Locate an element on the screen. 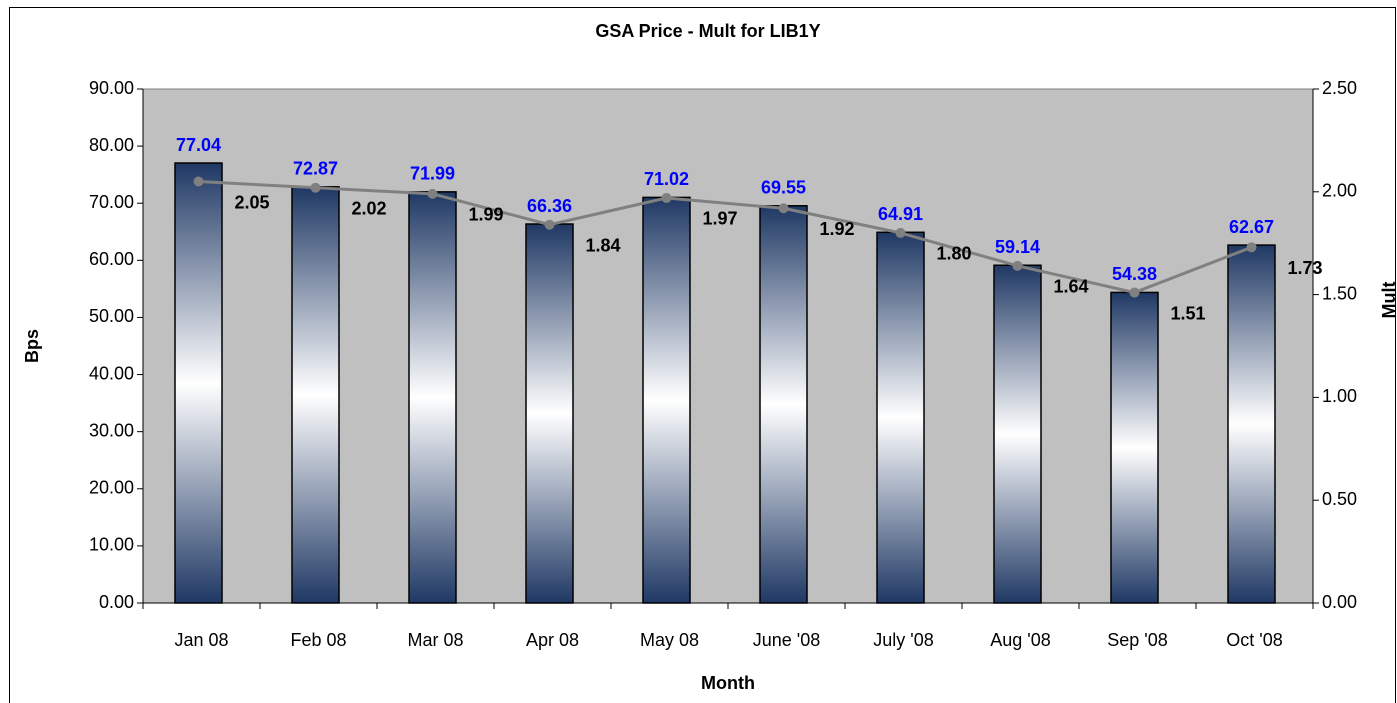  y-tick-label: 70.00 is located at coordinates (111, 202).